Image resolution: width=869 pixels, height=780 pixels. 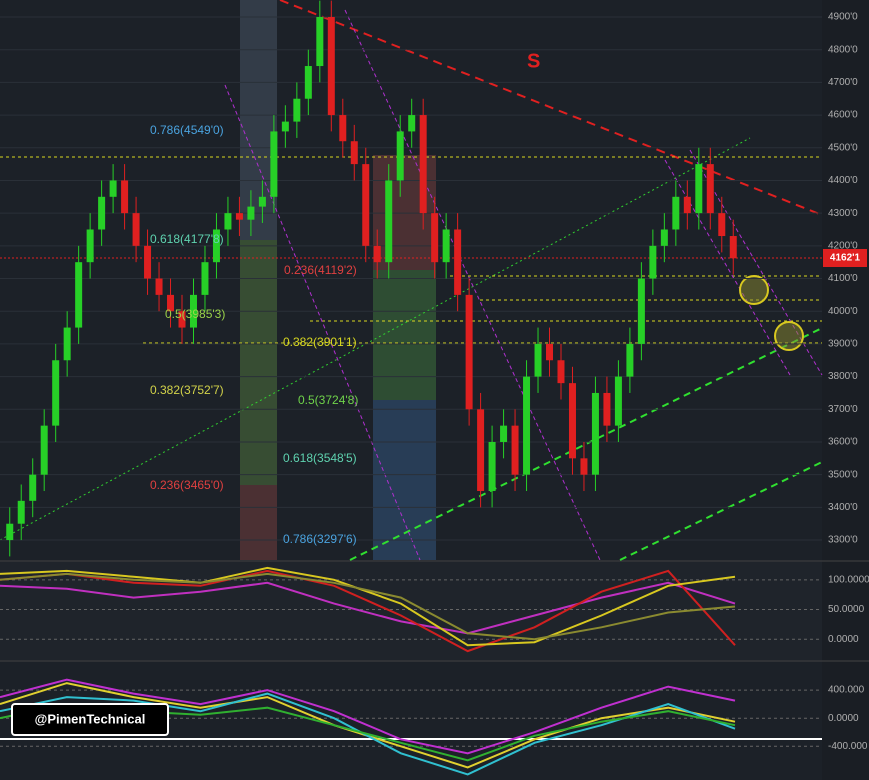 What do you see at coordinates (843, 278) in the screenshot?
I see `y-tick-label: 4100'0` at bounding box center [843, 278].